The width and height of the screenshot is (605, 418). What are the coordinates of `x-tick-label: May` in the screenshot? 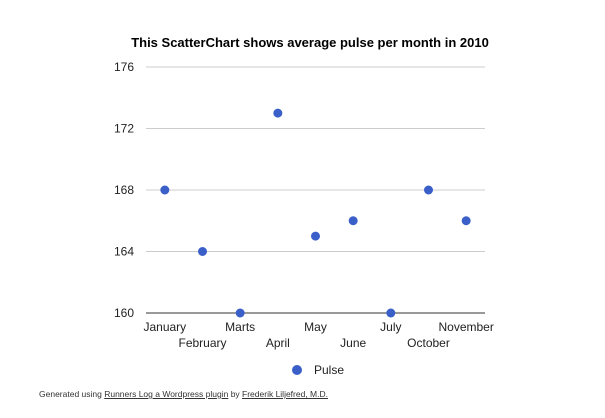 It's located at (315, 327).